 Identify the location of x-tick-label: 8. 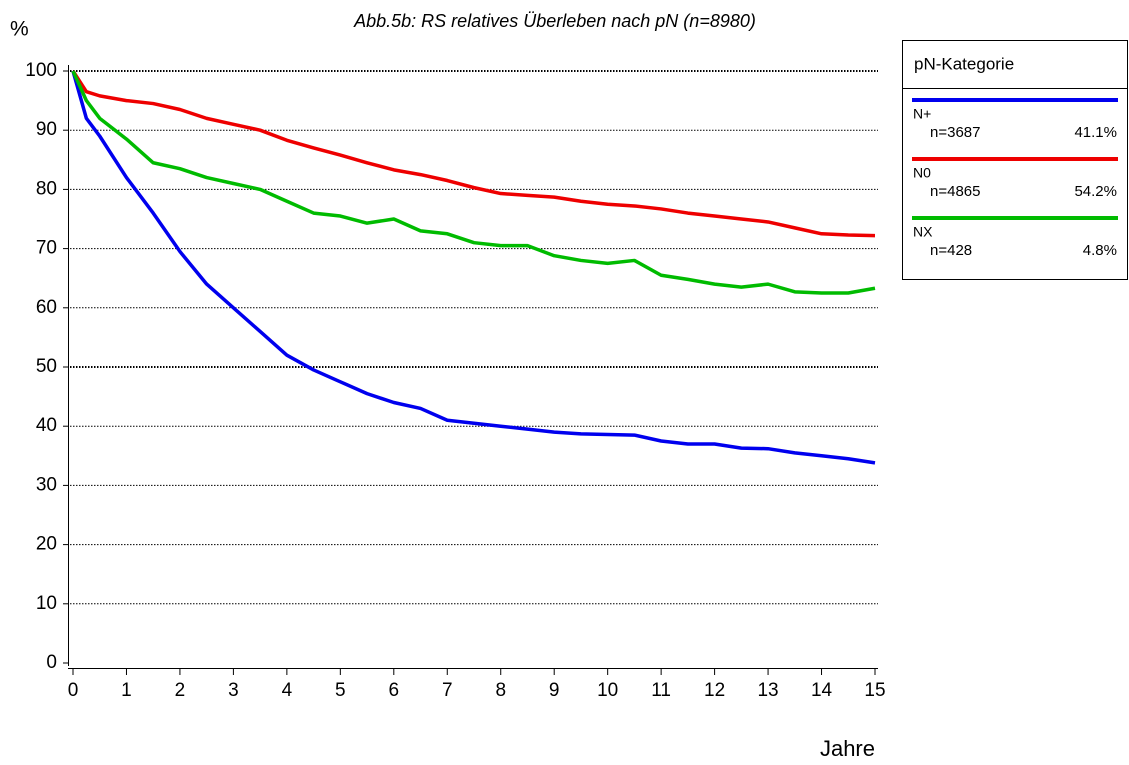
(500, 690).